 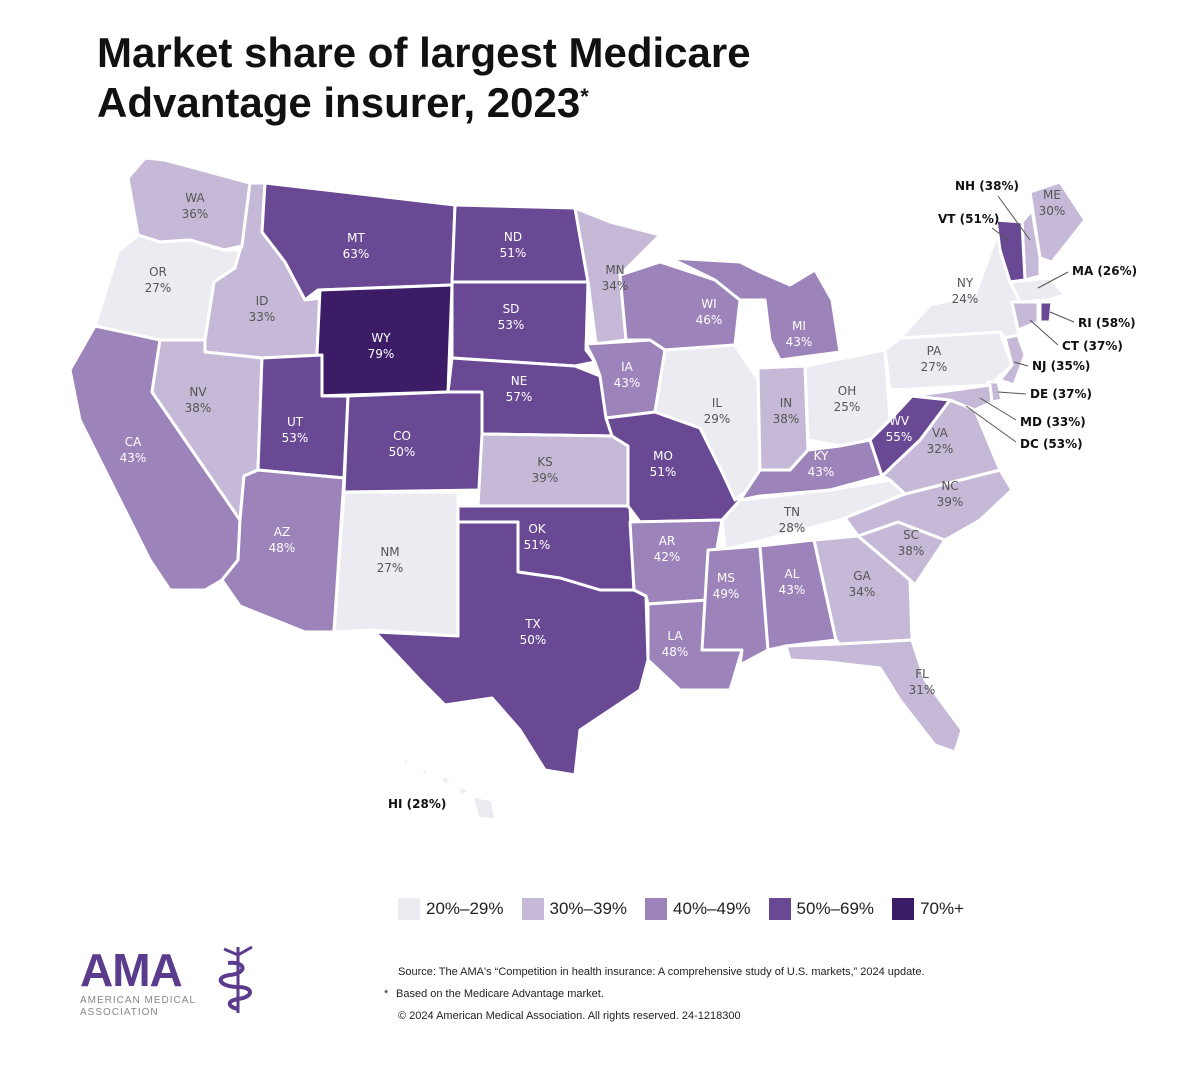 What do you see at coordinates (424, 52) in the screenshot?
I see `title-line-1: Market share of largest Medicare` at bounding box center [424, 52].